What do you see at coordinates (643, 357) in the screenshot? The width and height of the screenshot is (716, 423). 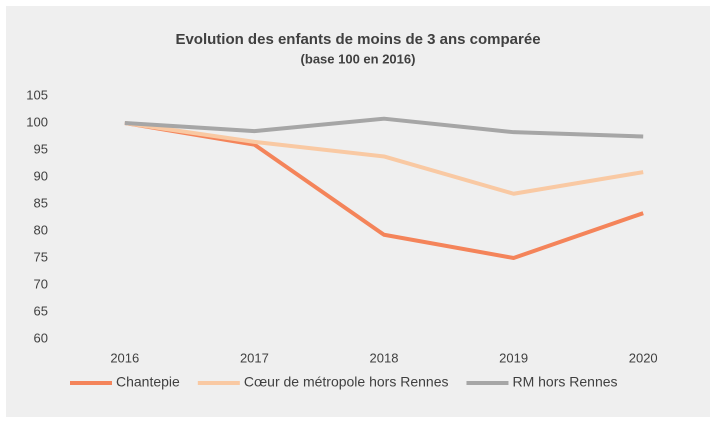 I see `x-tick-label: 2020` at bounding box center [643, 357].